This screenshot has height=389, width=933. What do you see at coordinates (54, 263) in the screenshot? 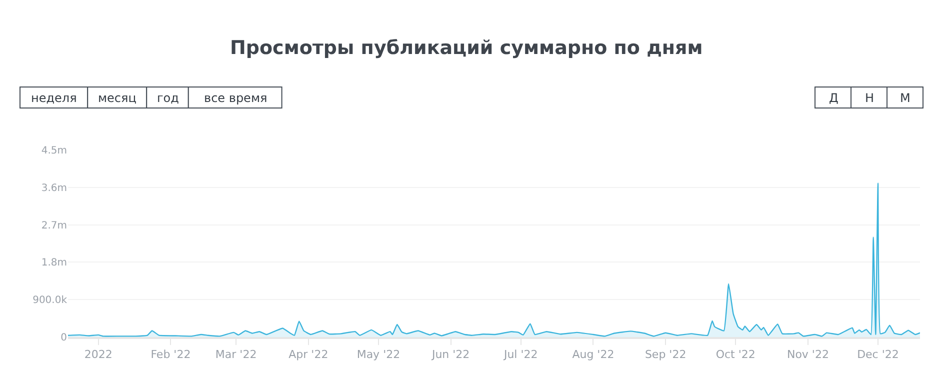
I see `y-tick-label: 1.8m` at bounding box center [54, 263].